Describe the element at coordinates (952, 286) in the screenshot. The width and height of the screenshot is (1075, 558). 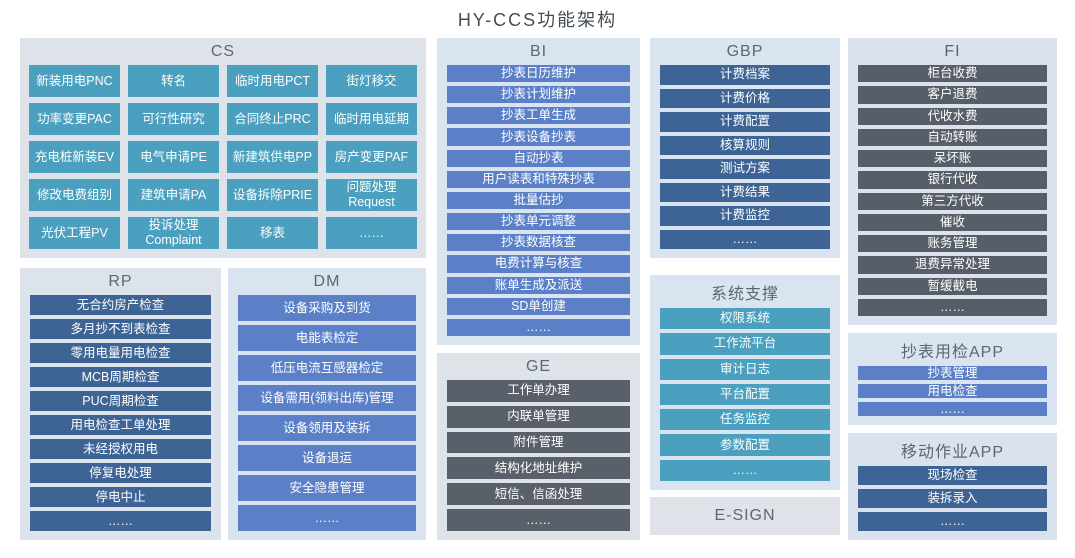
I see `module-button: 暂缓截电` at that location.